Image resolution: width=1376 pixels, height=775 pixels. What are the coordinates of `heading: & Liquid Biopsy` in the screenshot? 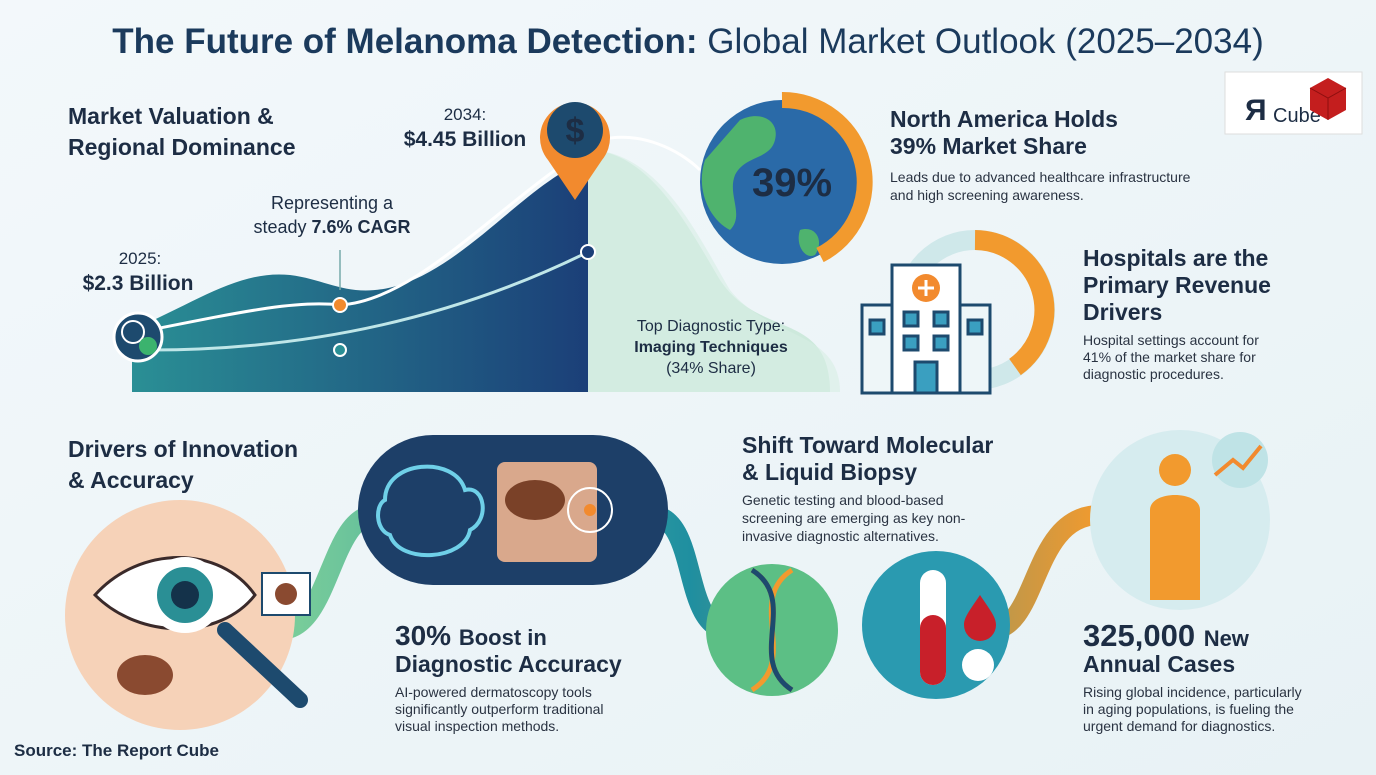 It's located at (829, 472).